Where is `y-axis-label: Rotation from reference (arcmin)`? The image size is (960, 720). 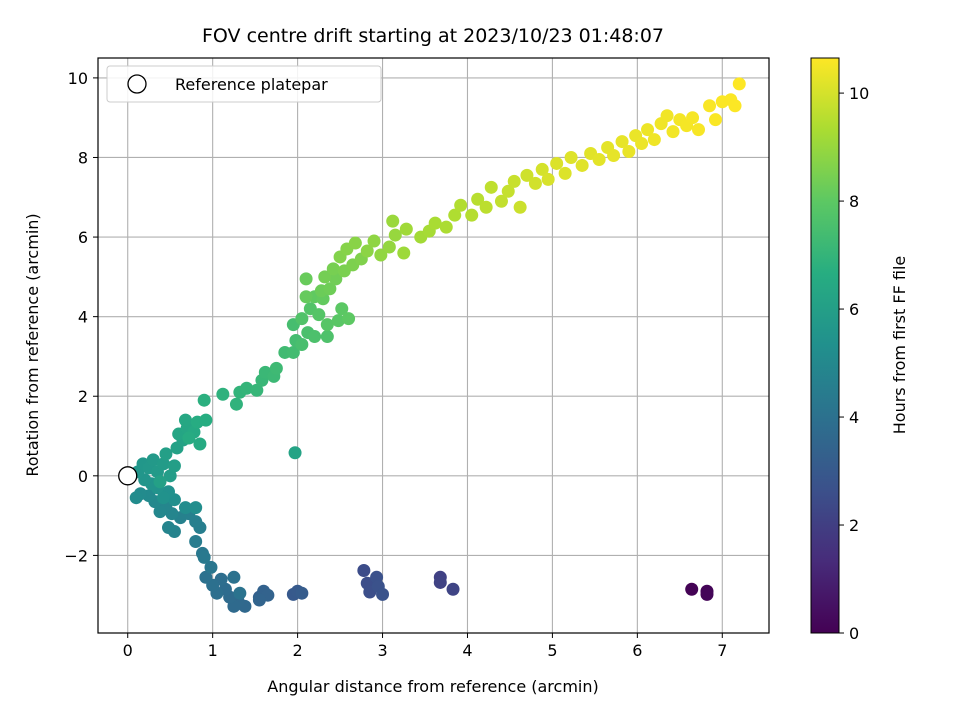 y-axis-label: Rotation from reference (arcmin) is located at coordinates (32, 344).